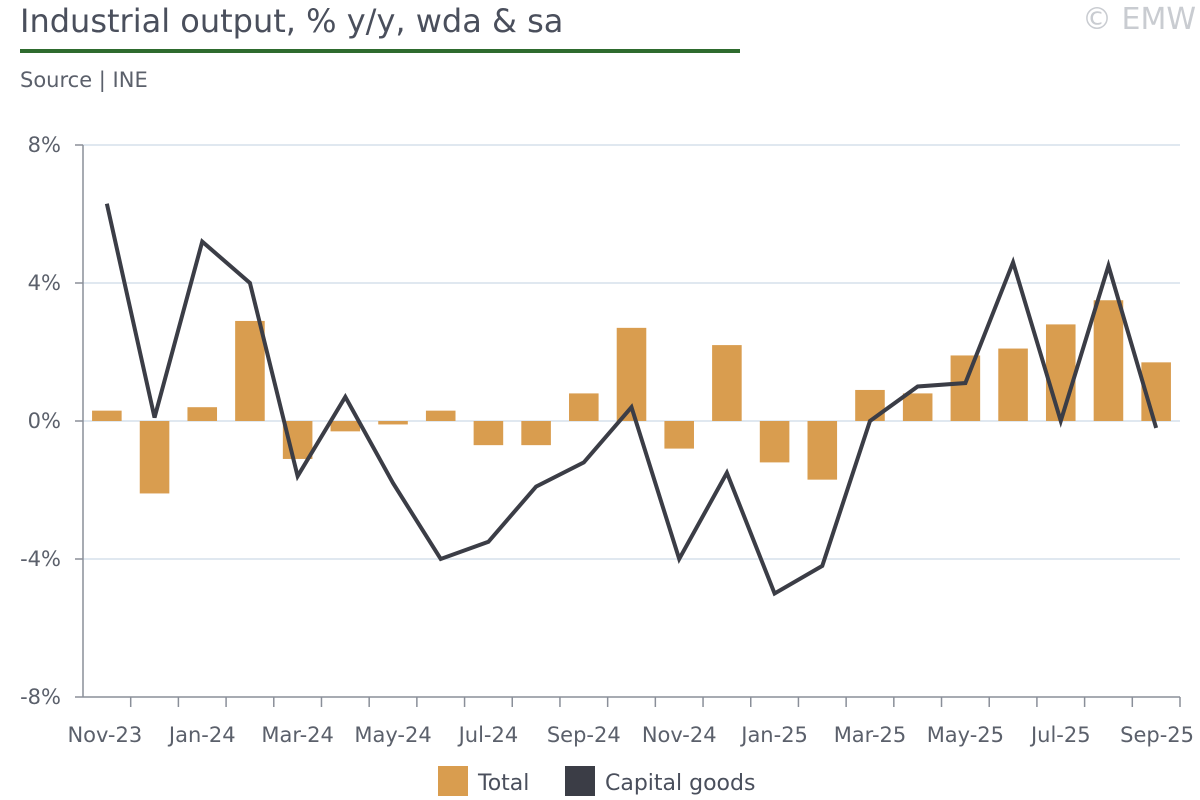 This screenshot has width=1200, height=800. Describe the element at coordinates (44, 145) in the screenshot. I see `y-tick-label: 8%` at that location.